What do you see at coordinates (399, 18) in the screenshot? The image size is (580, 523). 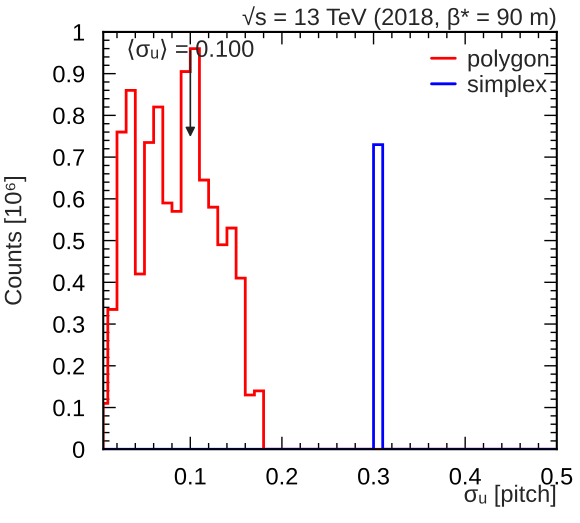 I see `chart-title: √s = 13 TeV (2018, β* = 90 m)` at bounding box center [399, 18].